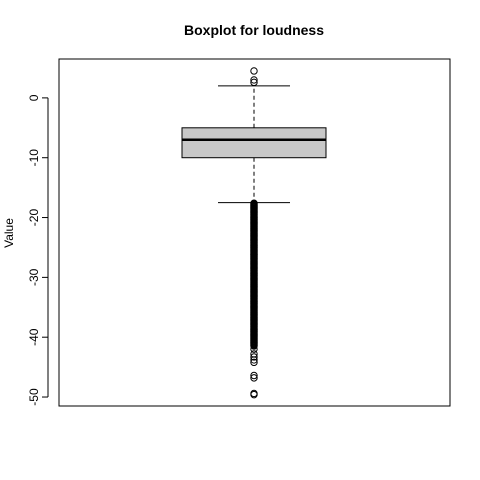 Image resolution: width=480 pixels, height=480 pixels. Describe the element at coordinates (34, 218) in the screenshot. I see `y-tick-label: -20` at that location.